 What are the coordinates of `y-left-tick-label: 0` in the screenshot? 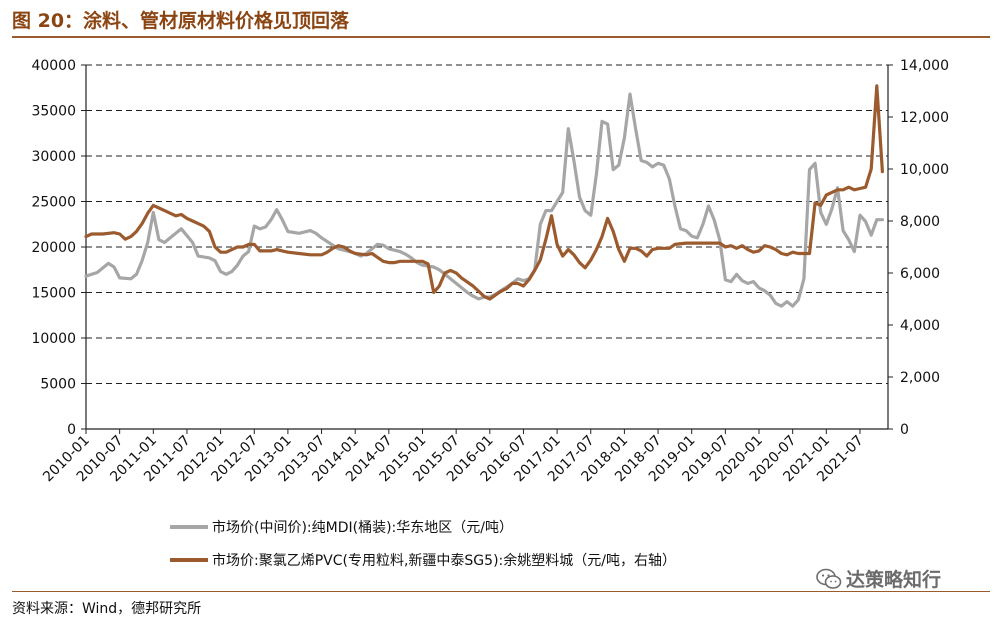 It's located at (71, 430).